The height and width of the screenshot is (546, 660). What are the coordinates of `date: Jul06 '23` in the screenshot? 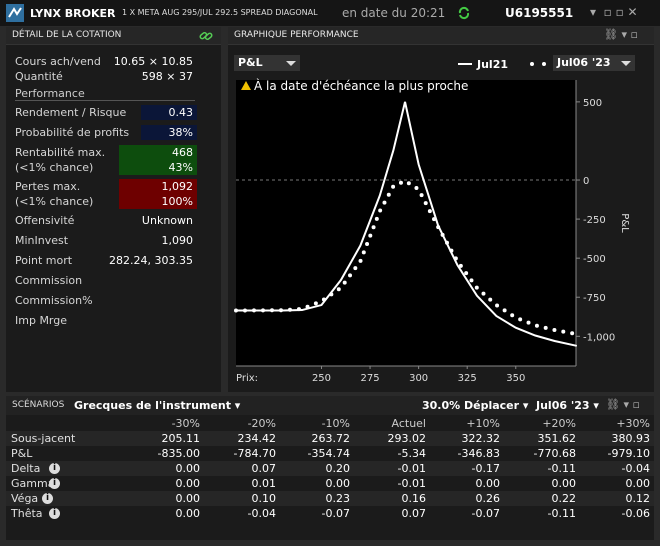 It's located at (563, 405).